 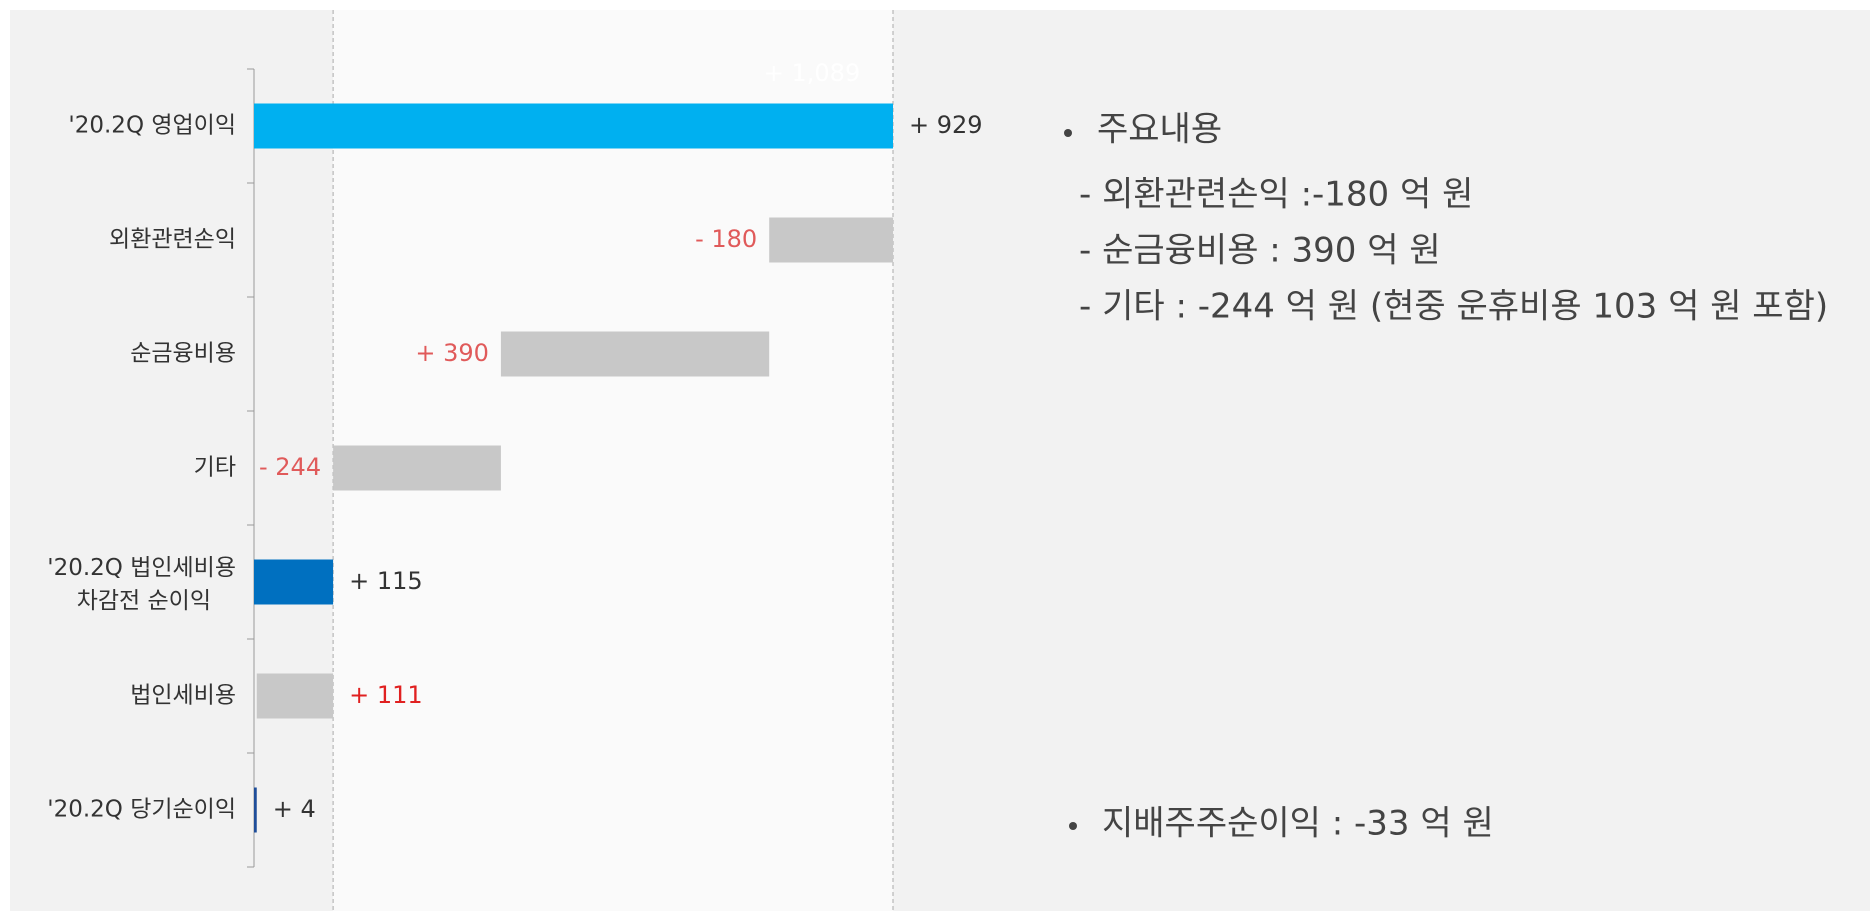 What do you see at coordinates (1298, 824) in the screenshot?
I see `notes-summary: 지배주주순이익 : -33 억 원` at bounding box center [1298, 824].